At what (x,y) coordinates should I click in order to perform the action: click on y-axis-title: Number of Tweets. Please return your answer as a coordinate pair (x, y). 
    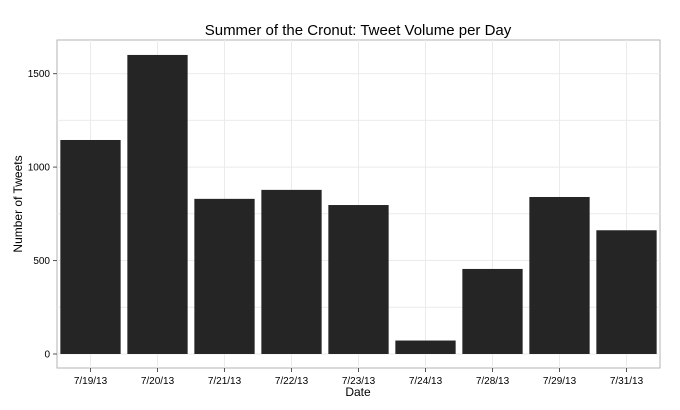
    Looking at the image, I should click on (18, 203).